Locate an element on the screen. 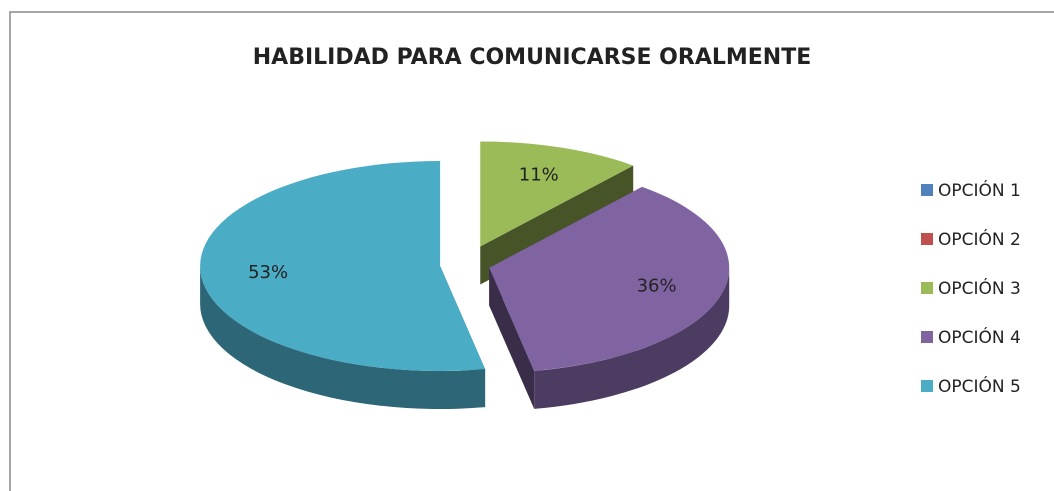  slice-side is located at coordinates (512, 338).